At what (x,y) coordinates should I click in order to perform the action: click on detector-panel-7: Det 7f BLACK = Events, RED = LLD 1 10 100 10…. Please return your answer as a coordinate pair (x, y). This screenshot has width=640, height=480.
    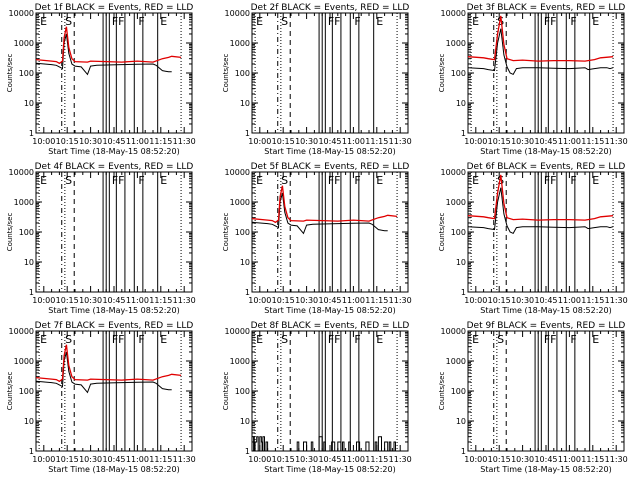
    Looking at the image, I should click on (101, 397).